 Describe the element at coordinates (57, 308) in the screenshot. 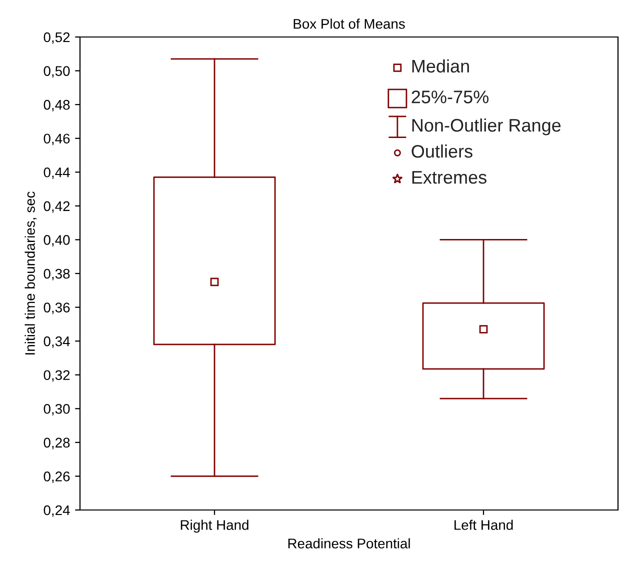

I see `y-tick-label: 0,36` at that location.